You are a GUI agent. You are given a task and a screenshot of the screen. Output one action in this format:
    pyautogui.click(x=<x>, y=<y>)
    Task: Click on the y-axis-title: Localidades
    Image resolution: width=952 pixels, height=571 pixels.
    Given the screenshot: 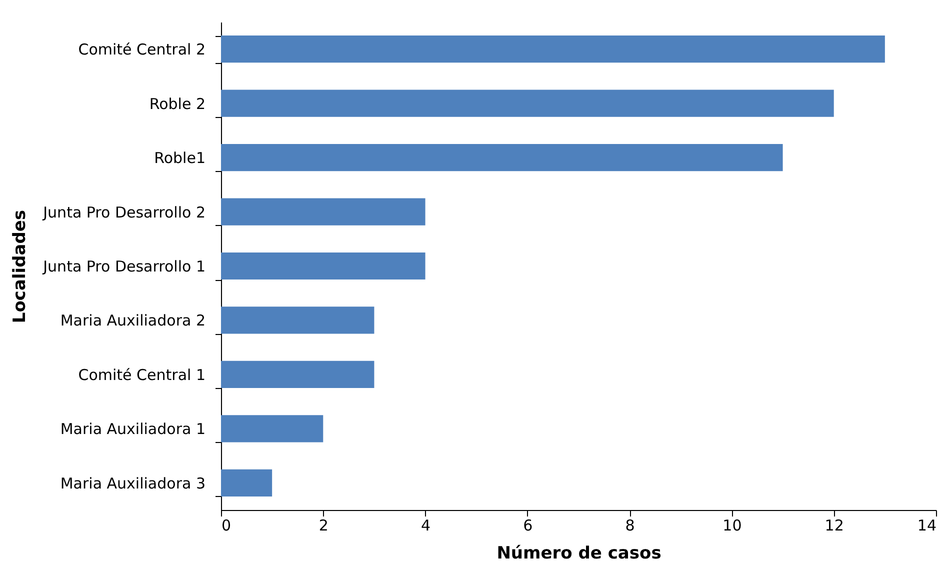 What is the action you would take?
    pyautogui.click(x=20, y=267)
    